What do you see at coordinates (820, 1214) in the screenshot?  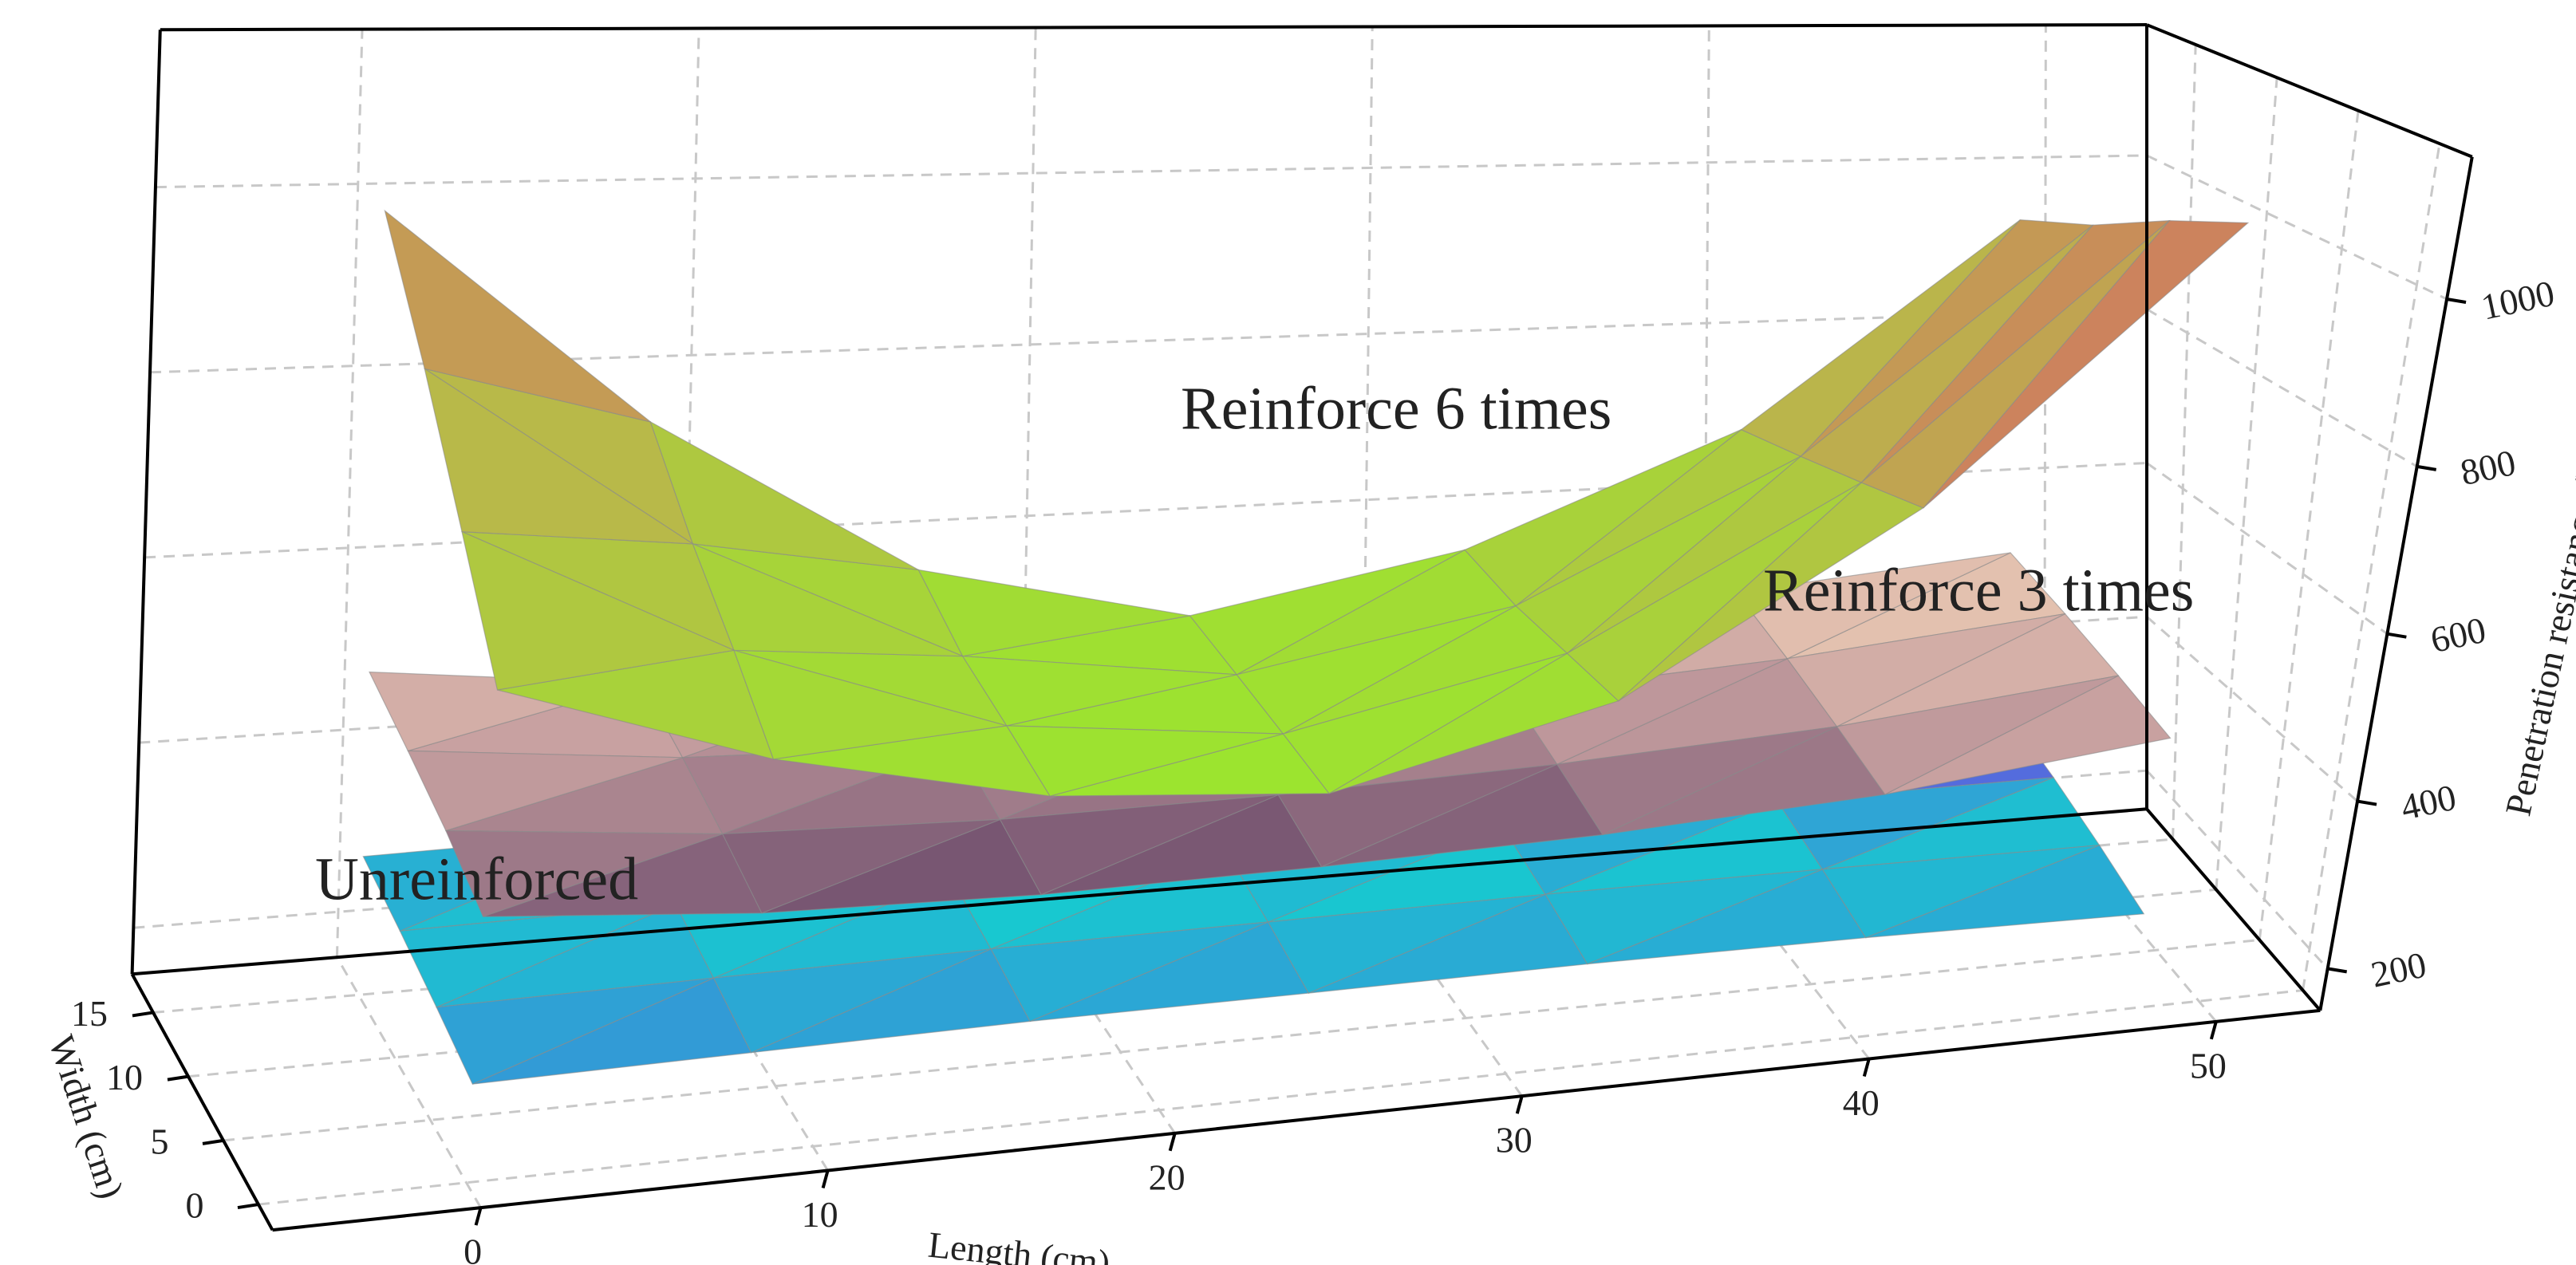 I see `x-tick-label: 10` at bounding box center [820, 1214].